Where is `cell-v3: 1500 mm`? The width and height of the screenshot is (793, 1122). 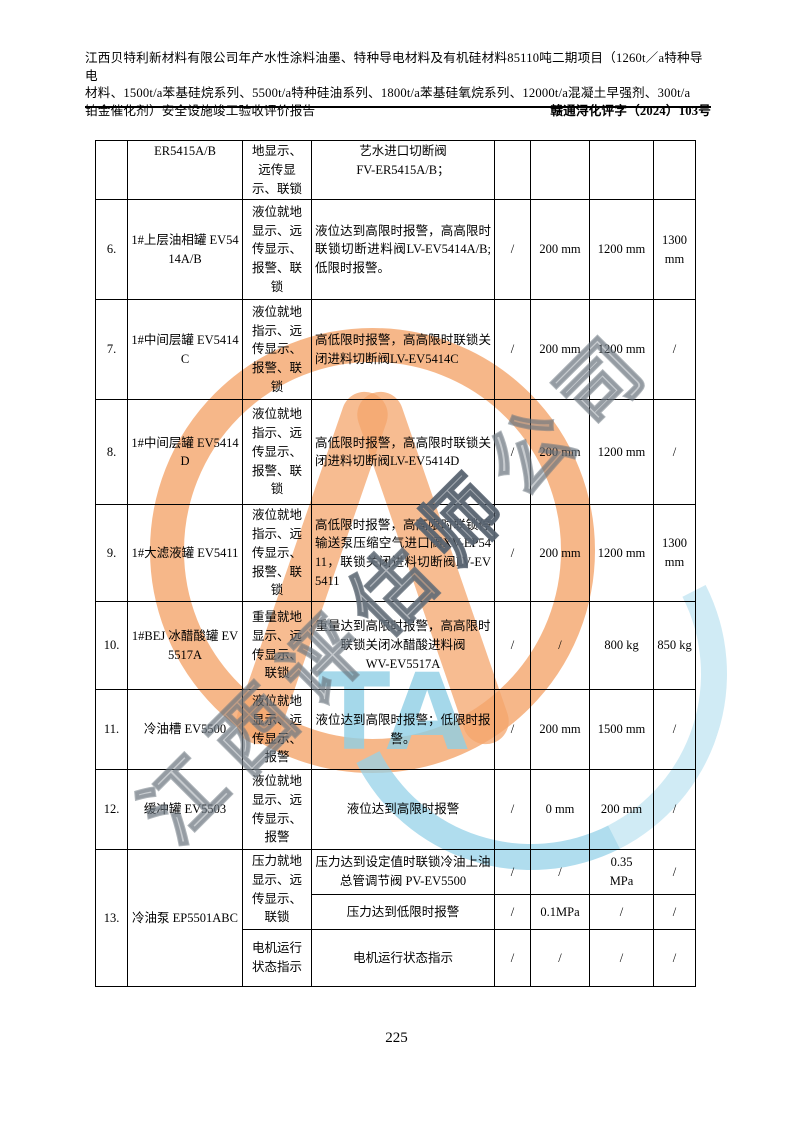 cell-v3: 1500 mm is located at coordinates (621, 729).